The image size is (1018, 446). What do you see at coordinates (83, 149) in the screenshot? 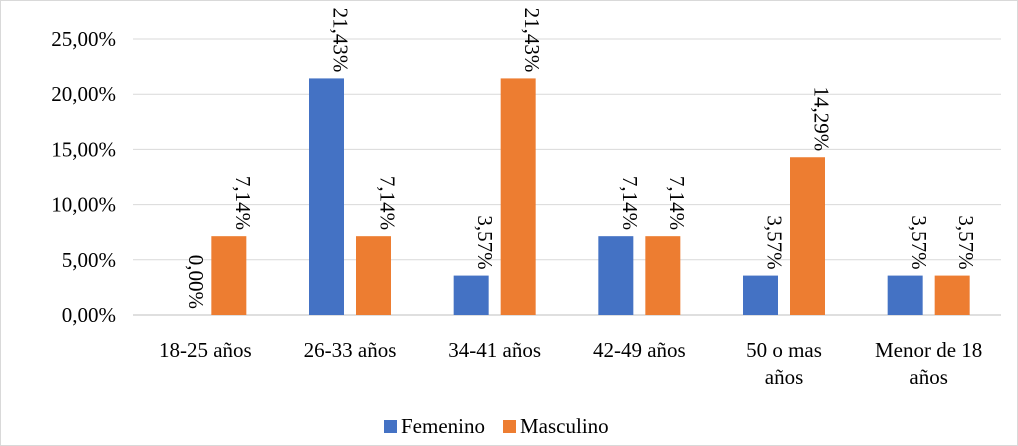
I see `y-tick-label: 15,00%` at bounding box center [83, 149].